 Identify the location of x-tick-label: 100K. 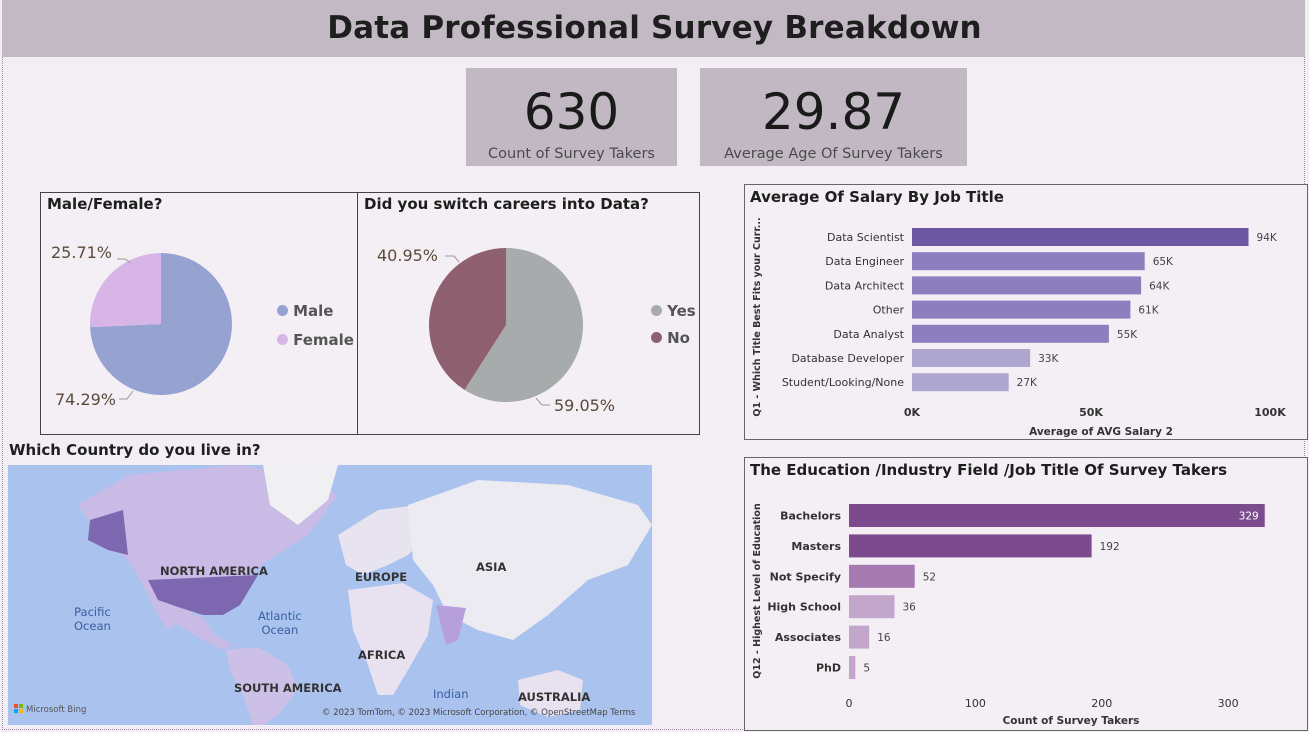
(1270, 412).